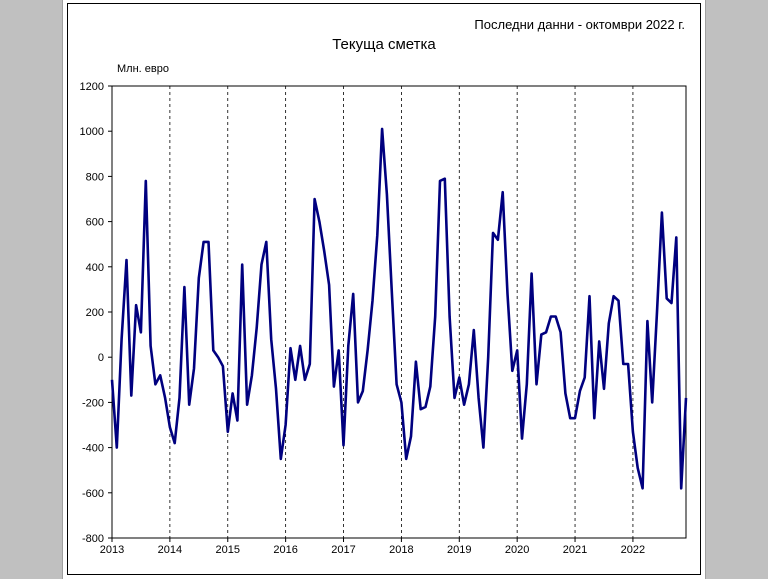  What do you see at coordinates (92, 87) in the screenshot?
I see `y-tick-label: 1200` at bounding box center [92, 87].